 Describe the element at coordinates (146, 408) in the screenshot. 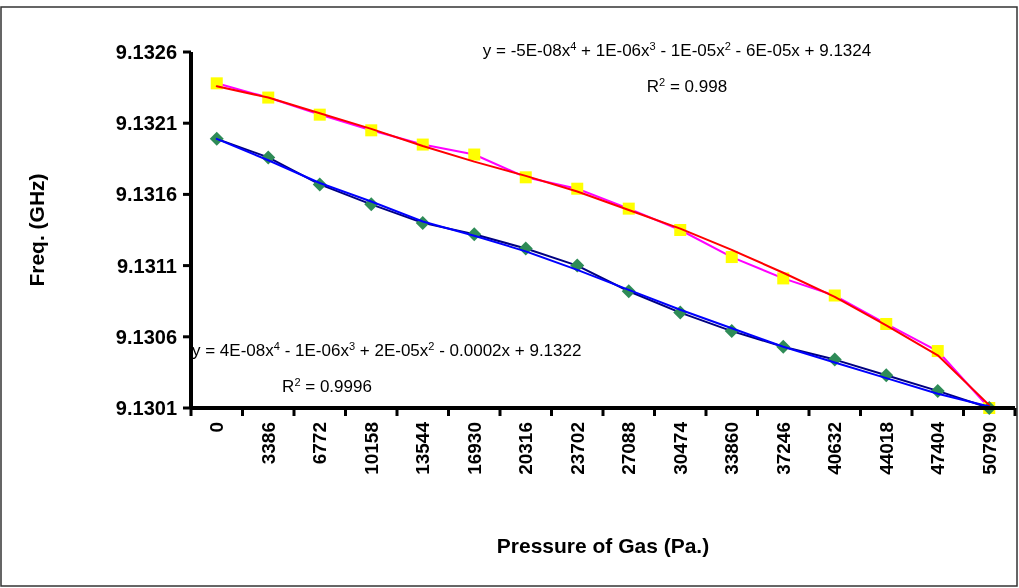

I see `y-tick-label: 9.1301` at that location.